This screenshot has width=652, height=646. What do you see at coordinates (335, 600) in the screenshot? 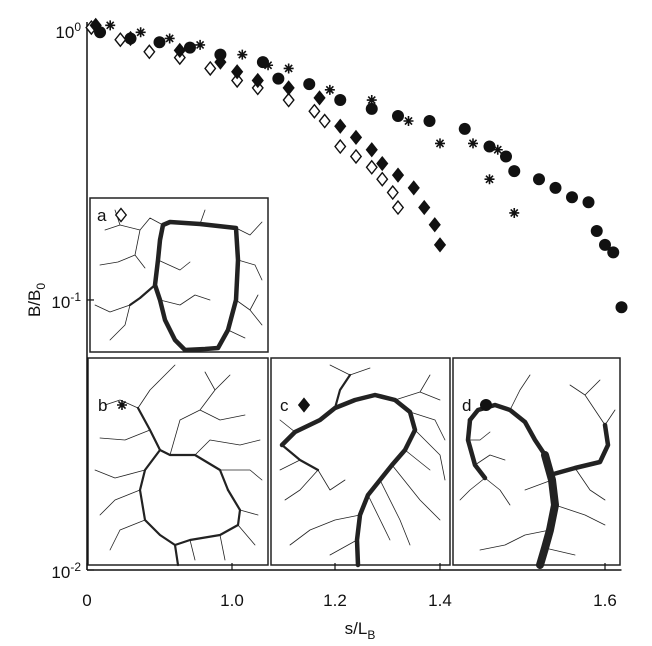
I see `x-tick-label: 1.2` at bounding box center [335, 600].